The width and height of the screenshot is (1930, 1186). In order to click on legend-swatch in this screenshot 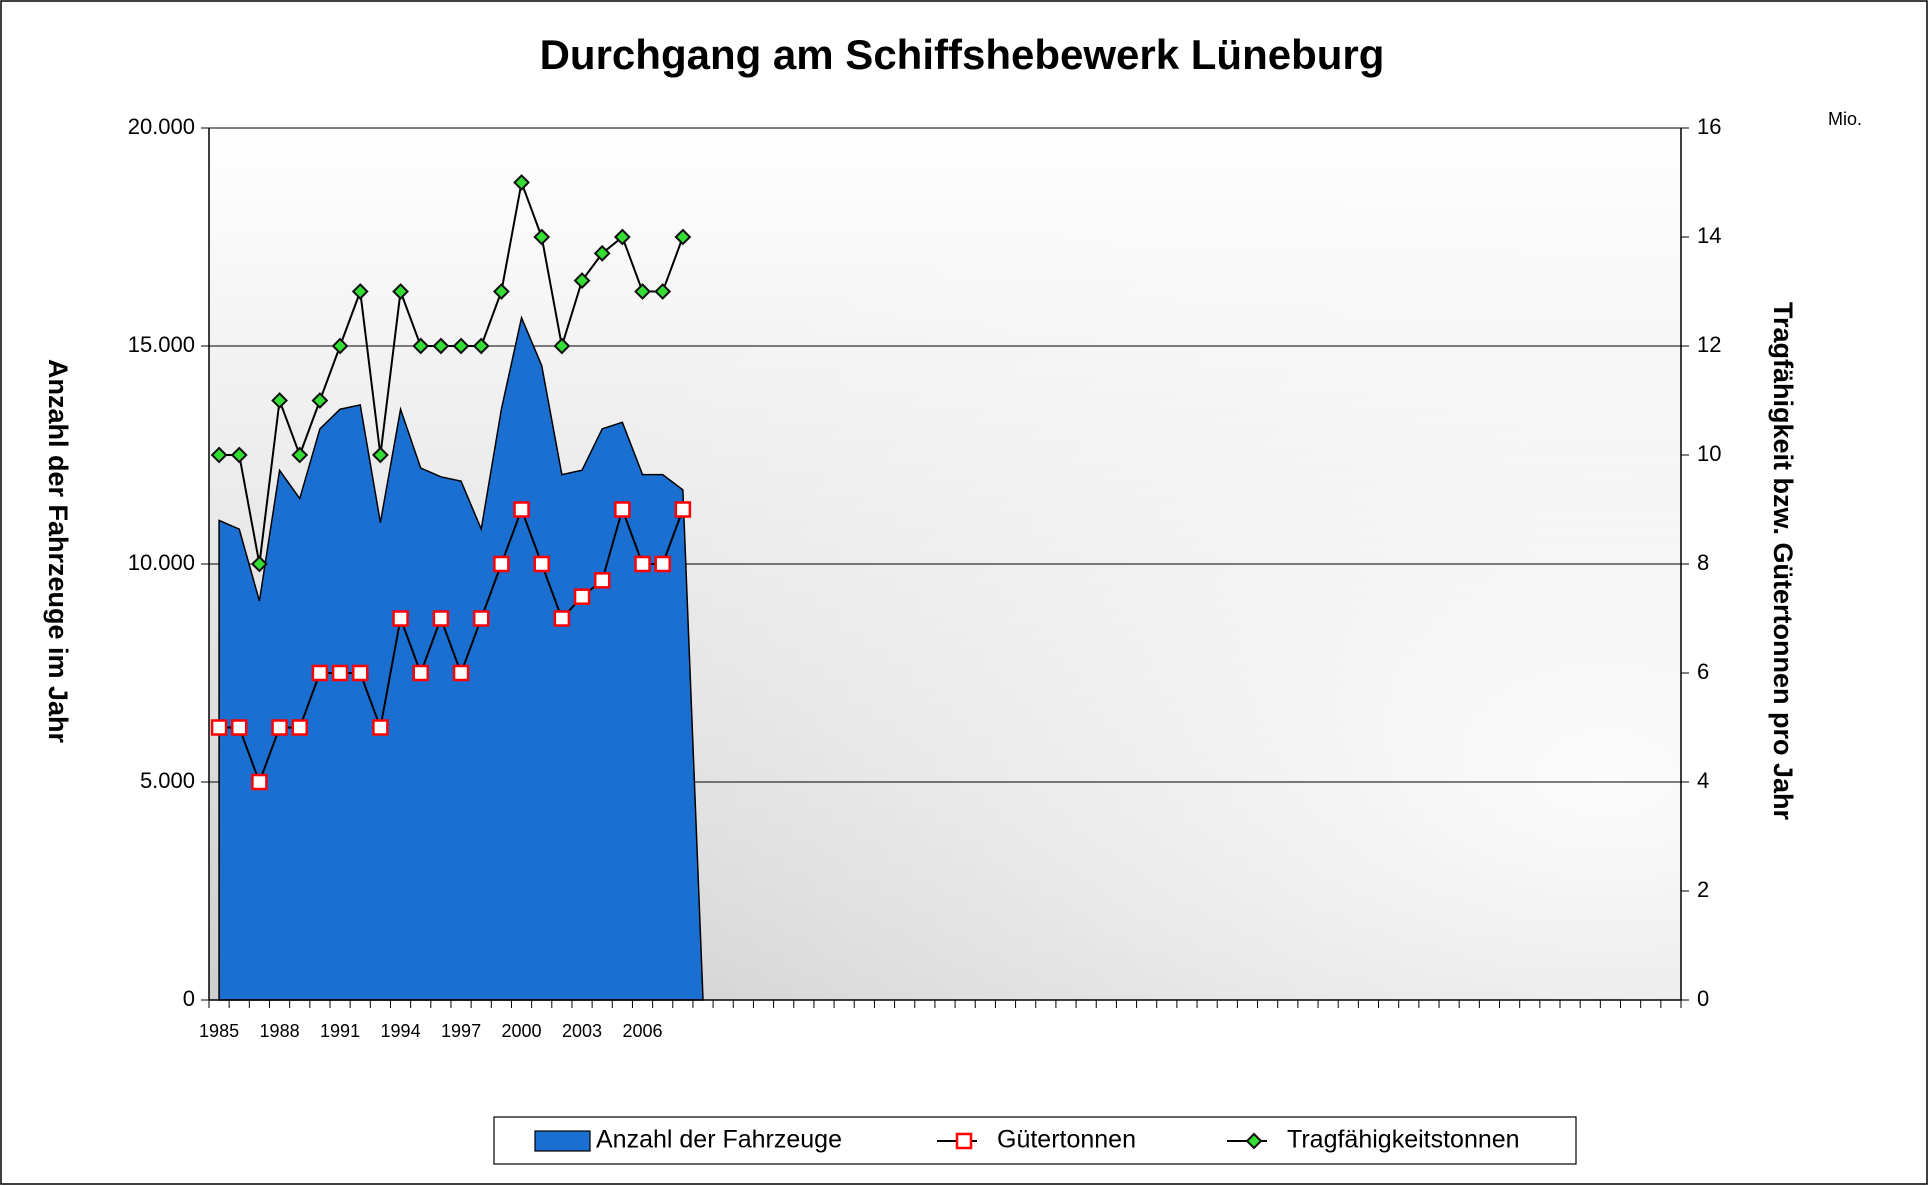, I will do `click(562, 1141)`.